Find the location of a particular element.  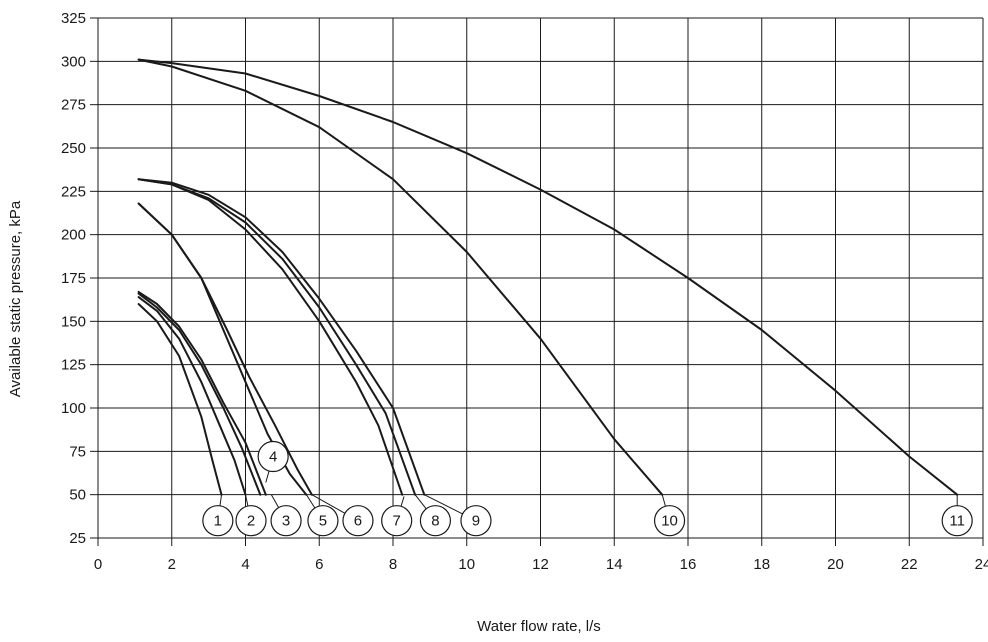

curve-label-11: 11 is located at coordinates (957, 515).